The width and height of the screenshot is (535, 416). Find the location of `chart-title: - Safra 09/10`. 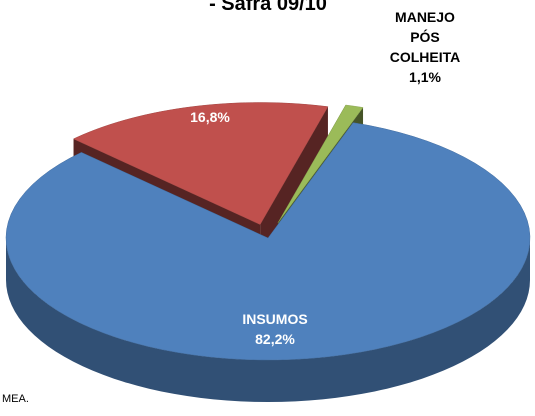

chart-title: - Safra 09/10 is located at coordinates (268, 7).